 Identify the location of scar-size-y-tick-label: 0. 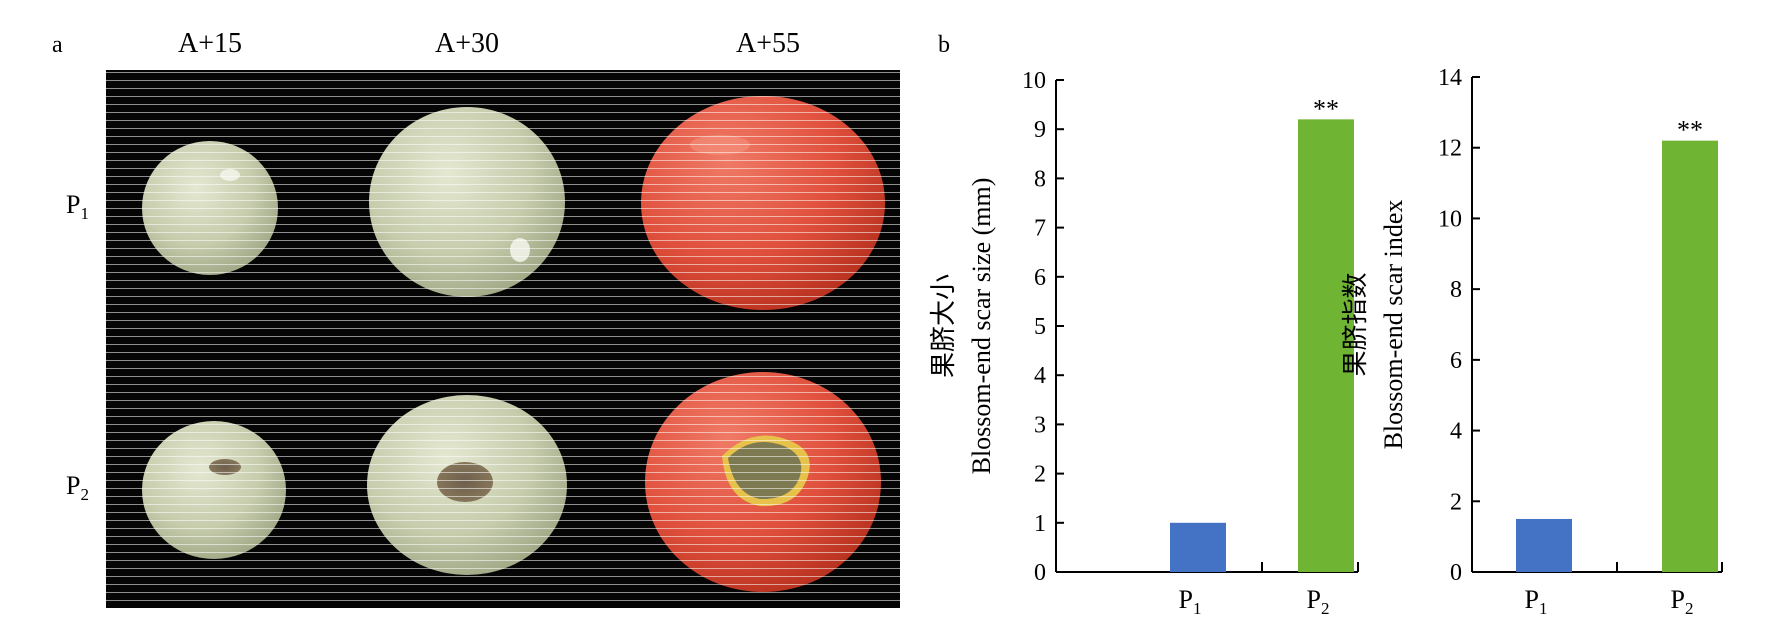
(1040, 573).